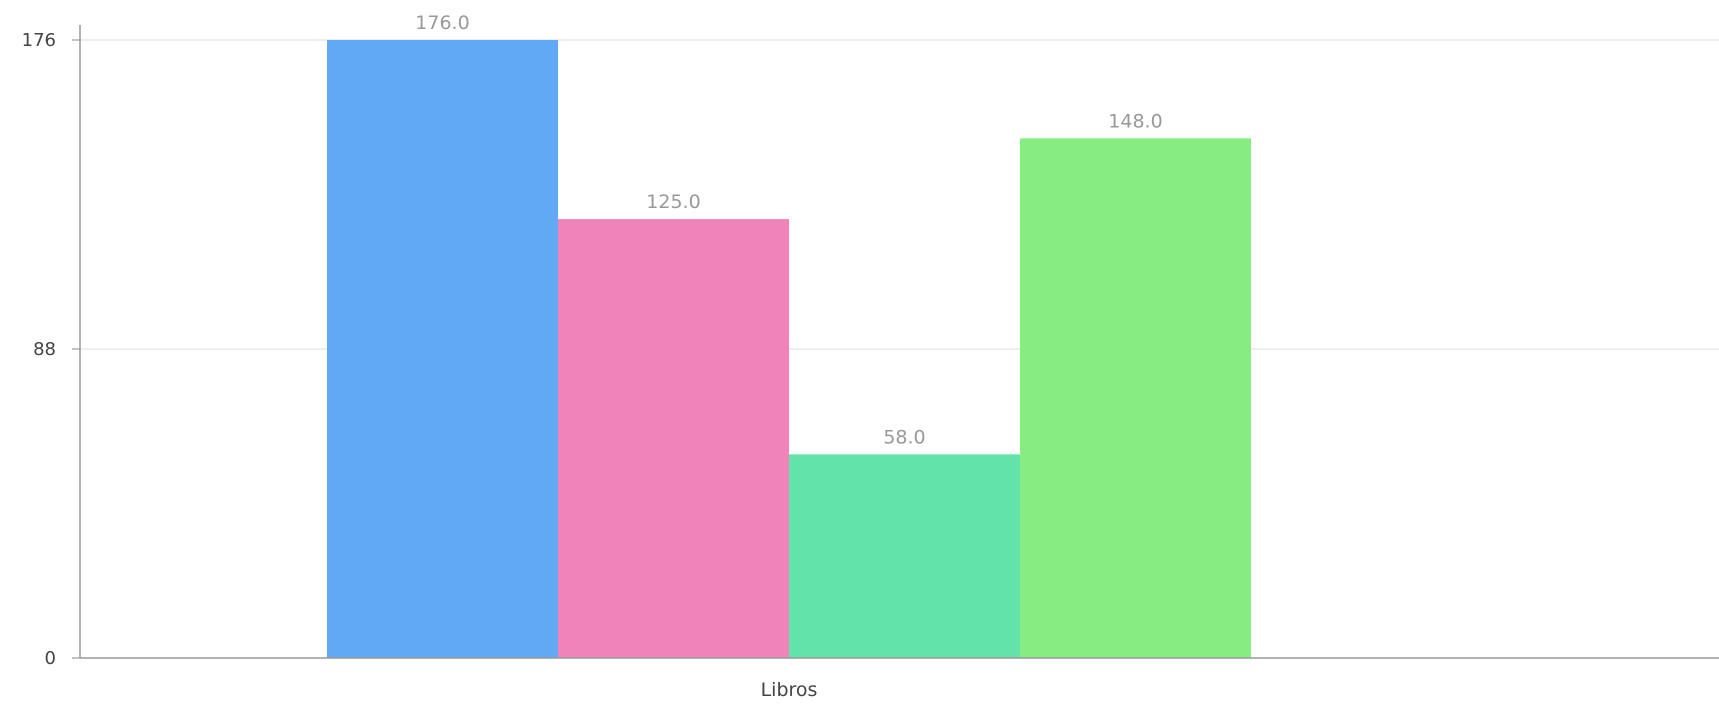 The image size is (1719, 707). I want to click on y-tick-label: 176, so click(39, 40).